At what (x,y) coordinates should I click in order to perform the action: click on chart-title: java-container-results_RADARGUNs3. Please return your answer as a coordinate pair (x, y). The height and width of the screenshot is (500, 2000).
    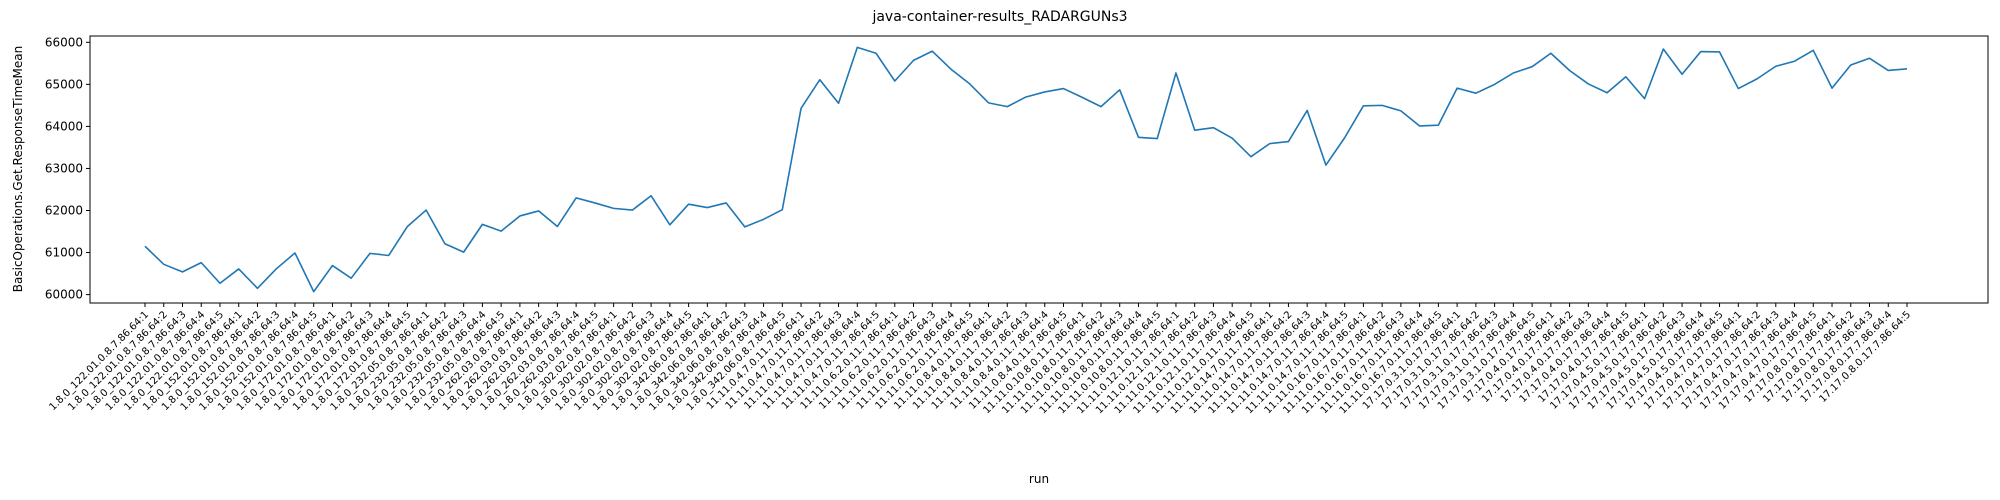
    Looking at the image, I should click on (999, 17).